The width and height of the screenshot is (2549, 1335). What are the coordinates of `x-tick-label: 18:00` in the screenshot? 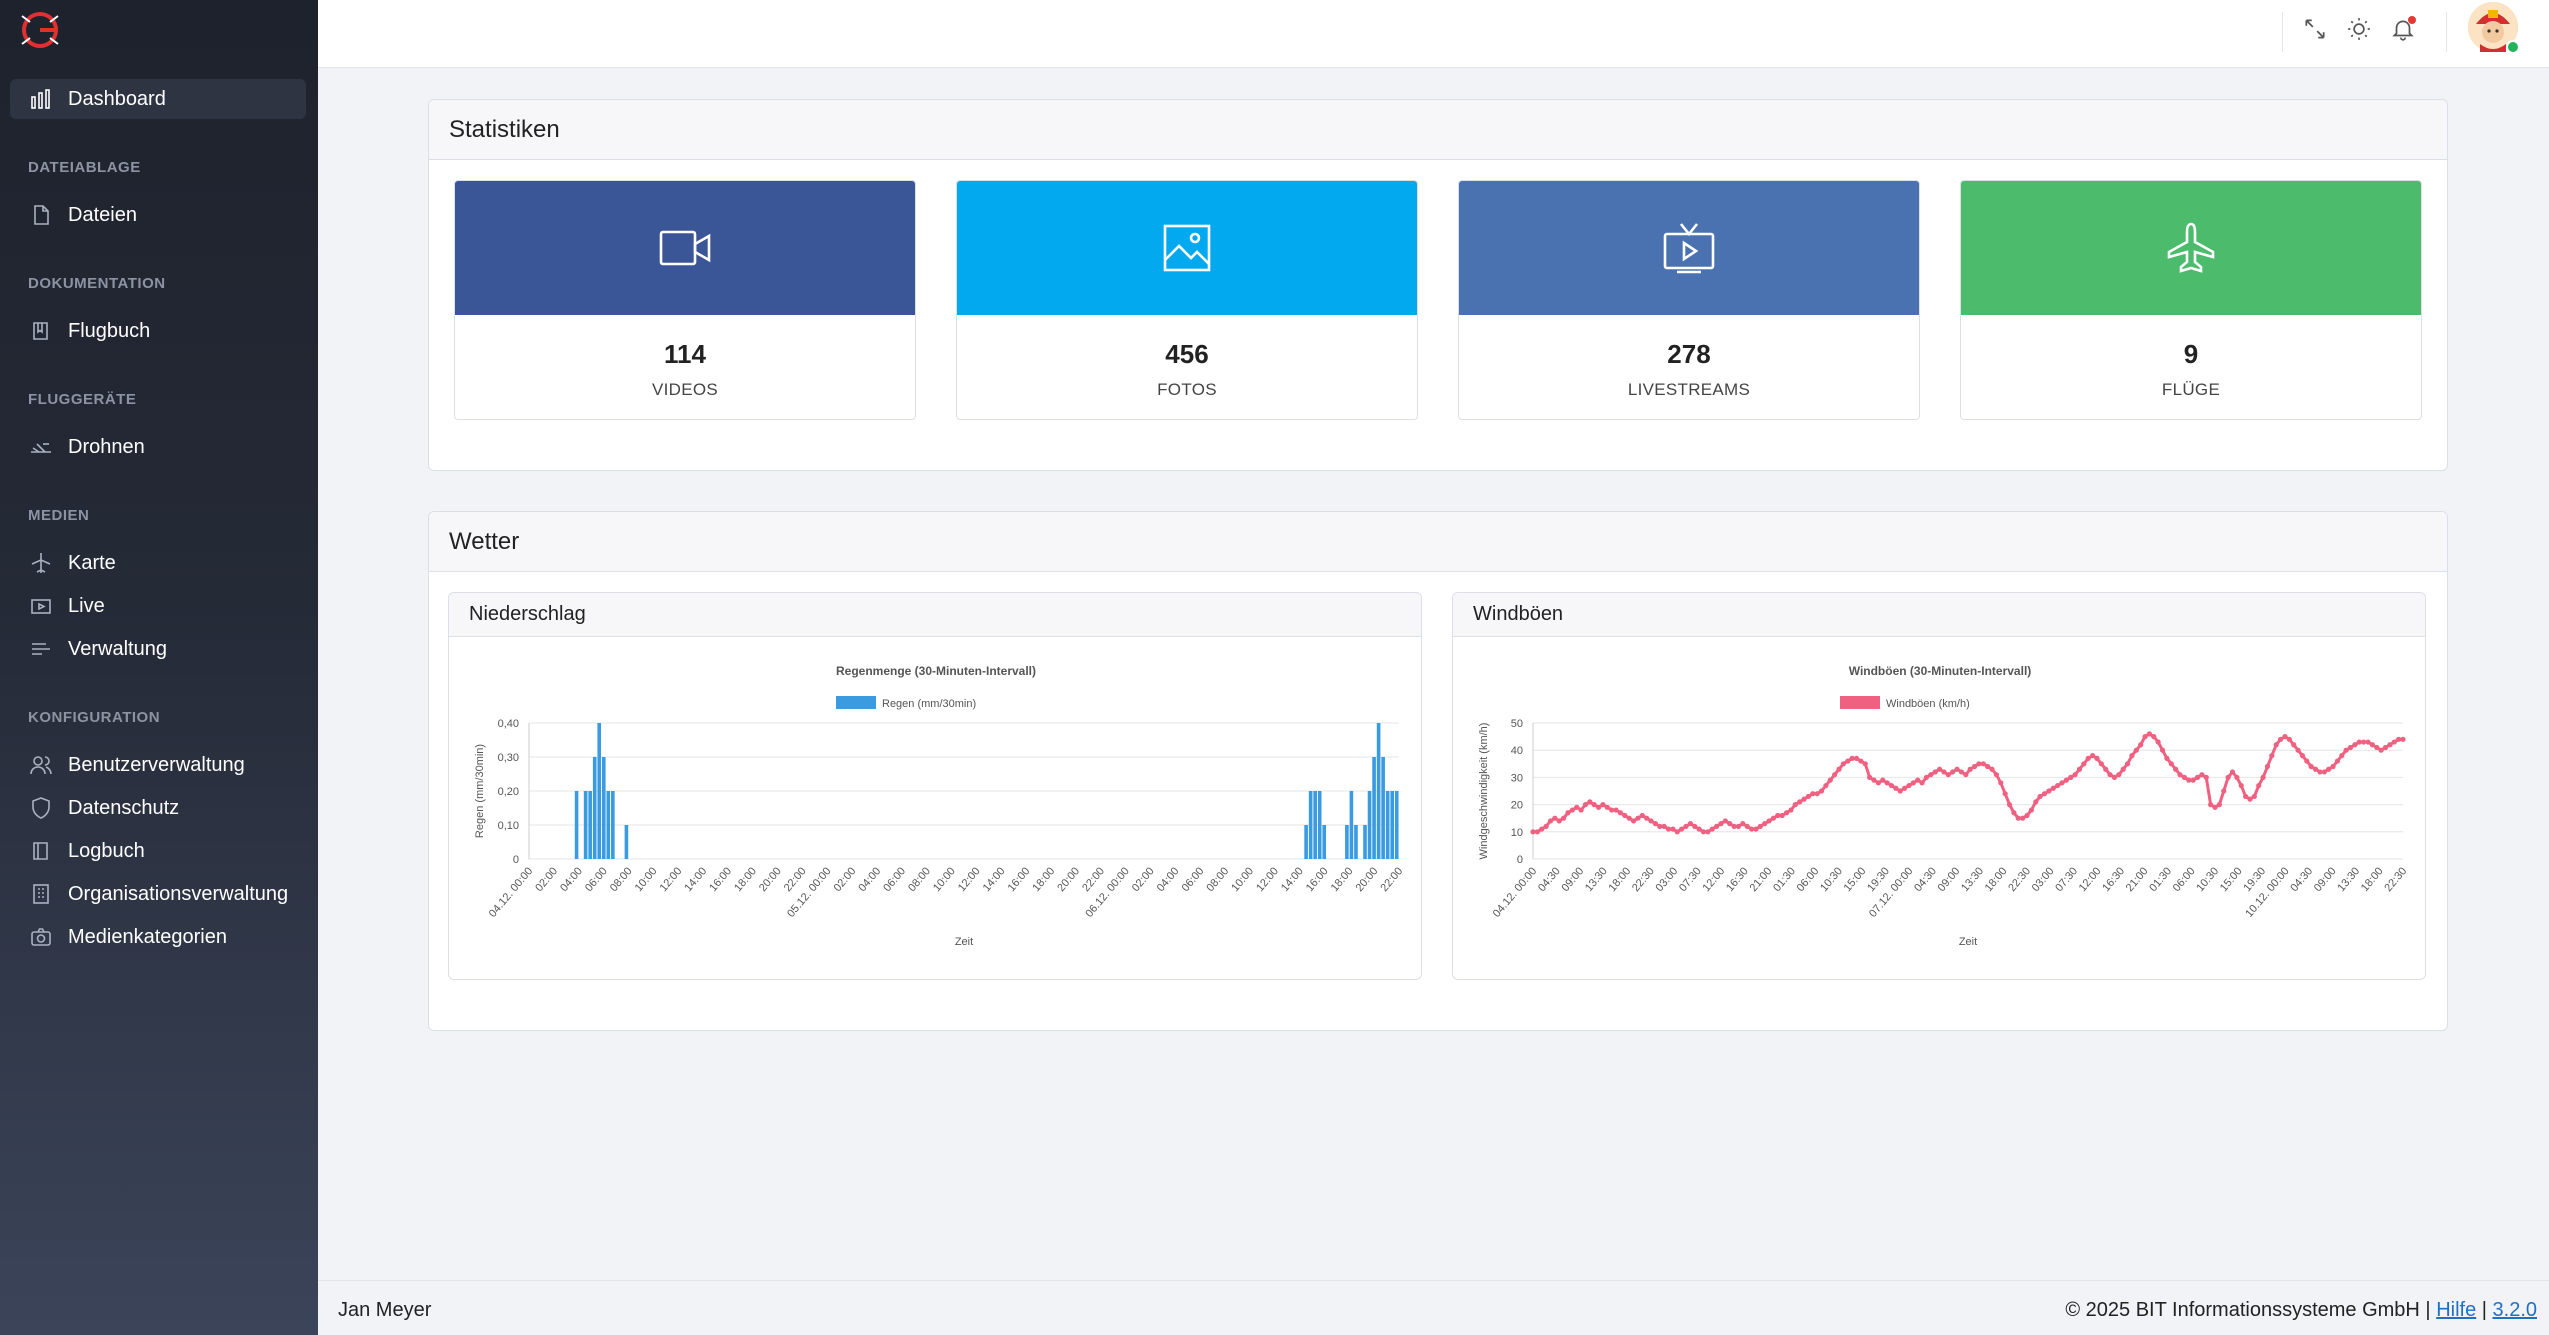 It's located at (745, 879).